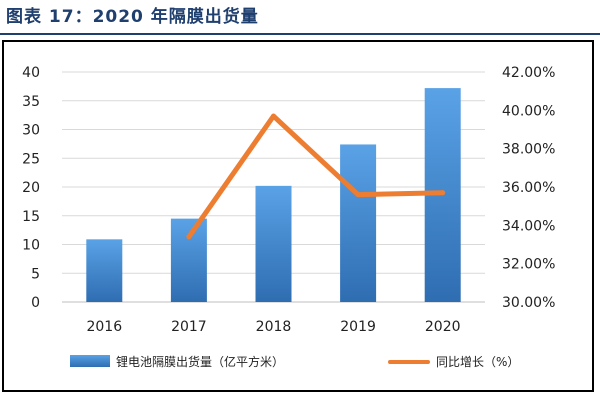 Image resolution: width=600 pixels, height=400 pixels. Describe the element at coordinates (31, 102) in the screenshot. I see `y-axis-tick-label: 35` at that location.